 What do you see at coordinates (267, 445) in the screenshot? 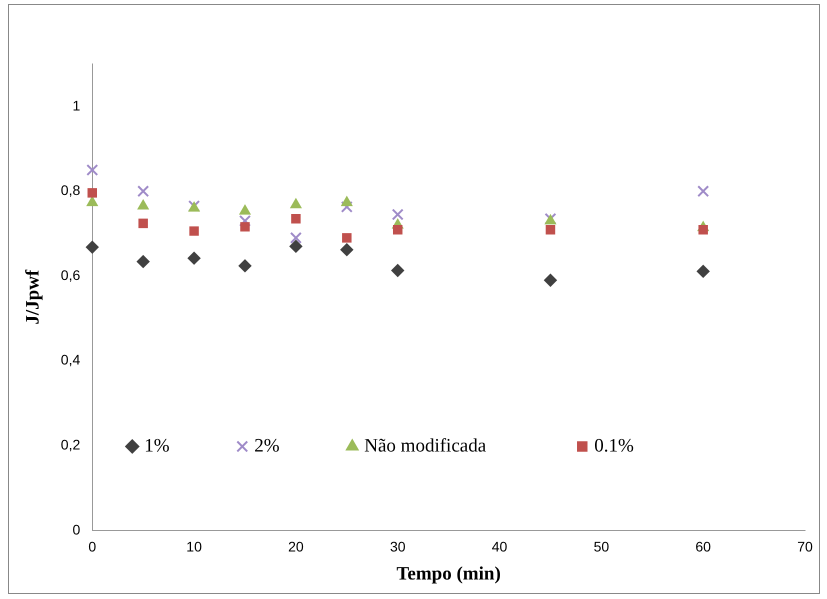
I see `legend-label: 2%` at bounding box center [267, 445].